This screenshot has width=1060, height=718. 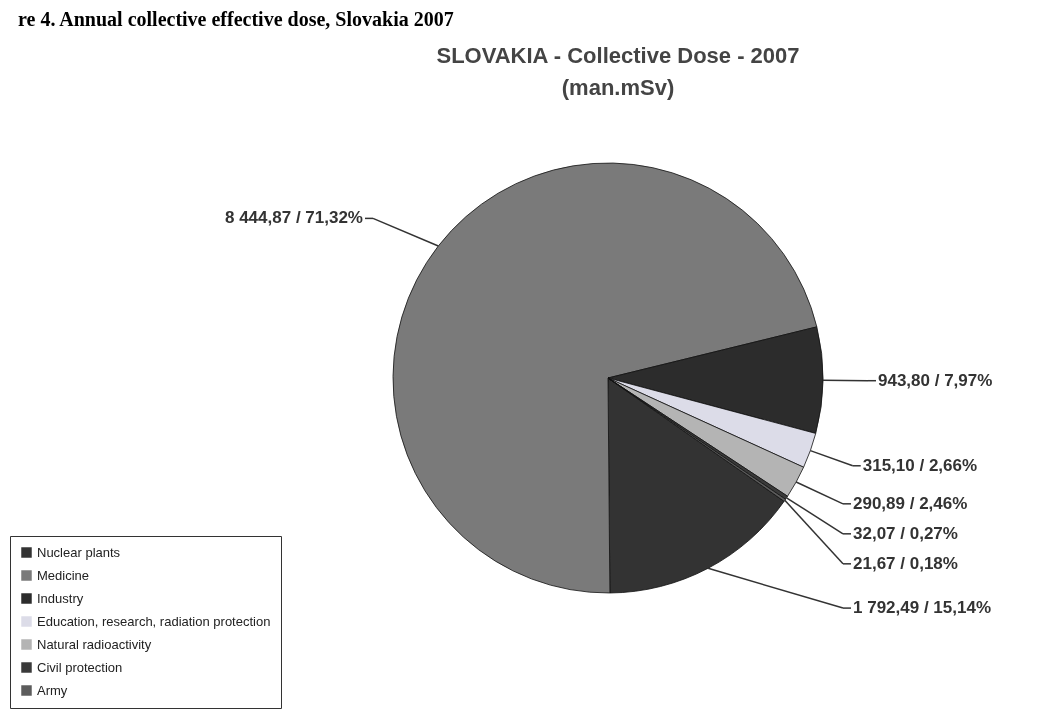 I want to click on data-label: 290,89 / 2,46%, so click(x=910, y=503).